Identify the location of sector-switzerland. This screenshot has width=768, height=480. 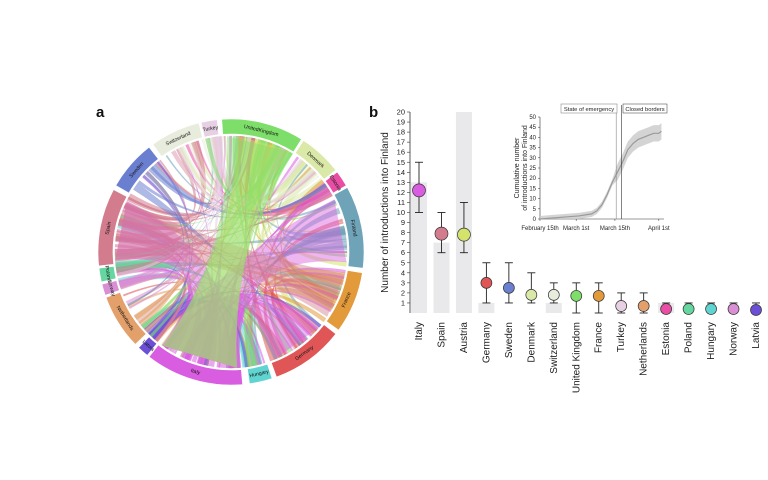
(177, 139).